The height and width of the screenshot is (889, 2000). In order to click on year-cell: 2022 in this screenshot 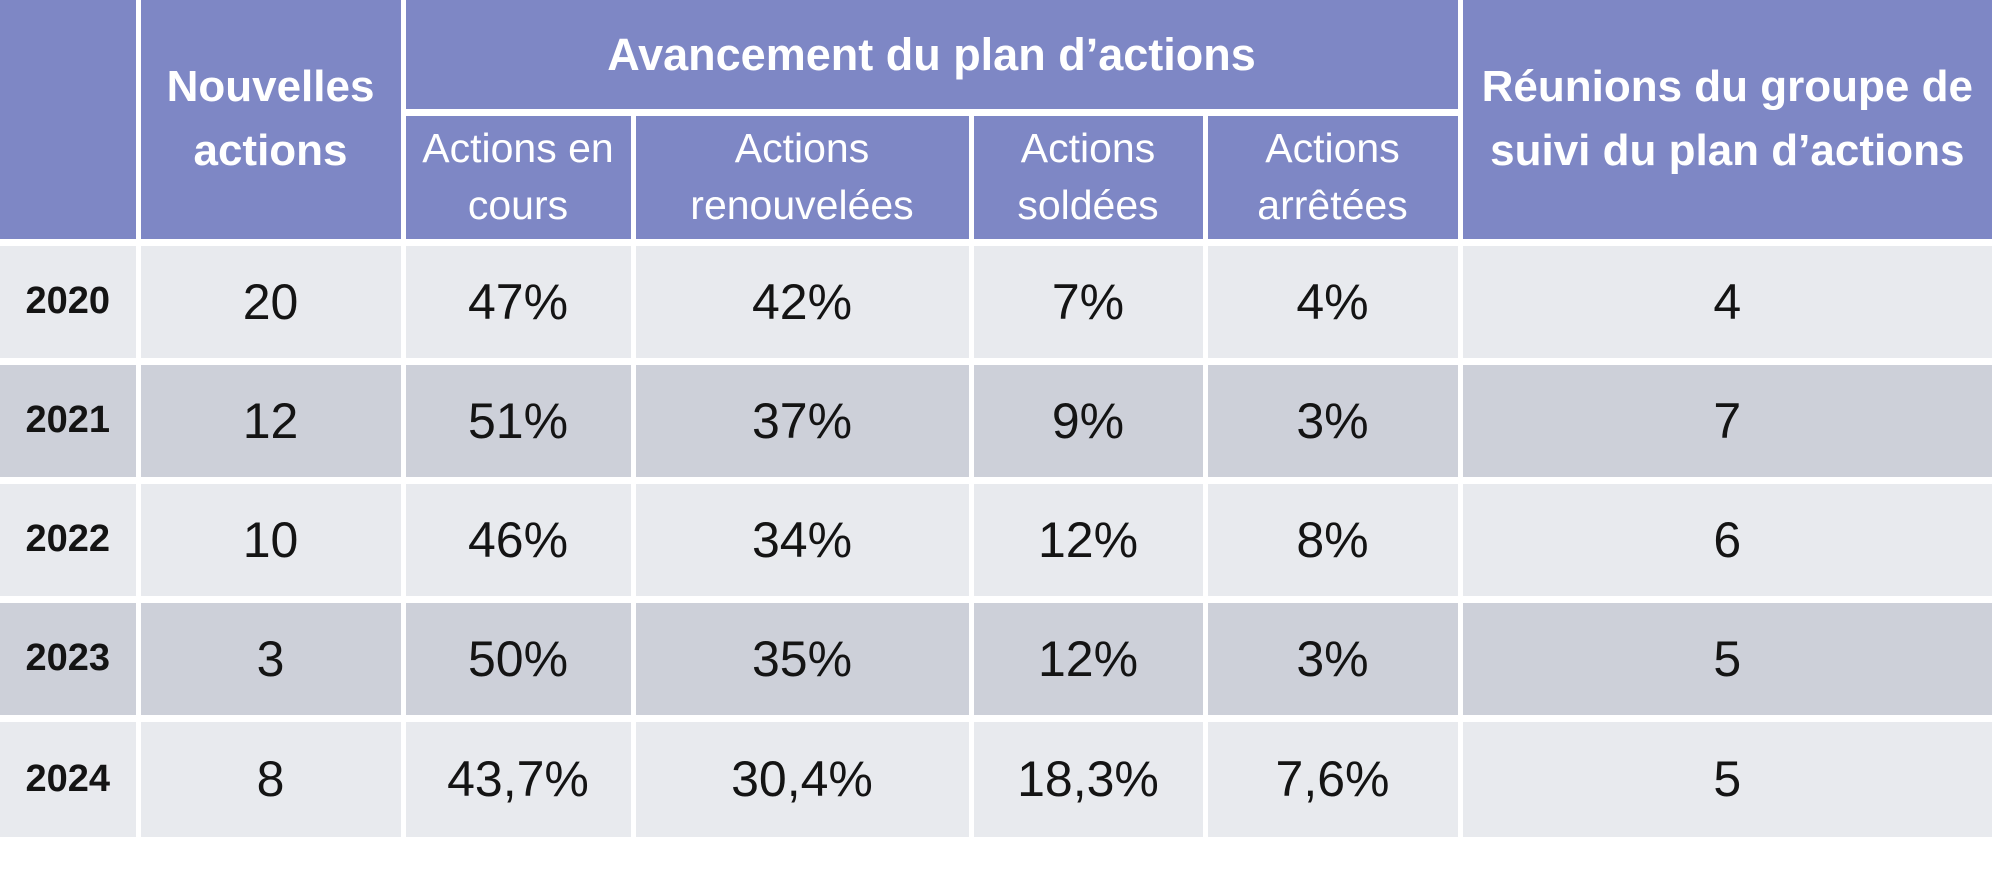, I will do `click(70, 539)`.